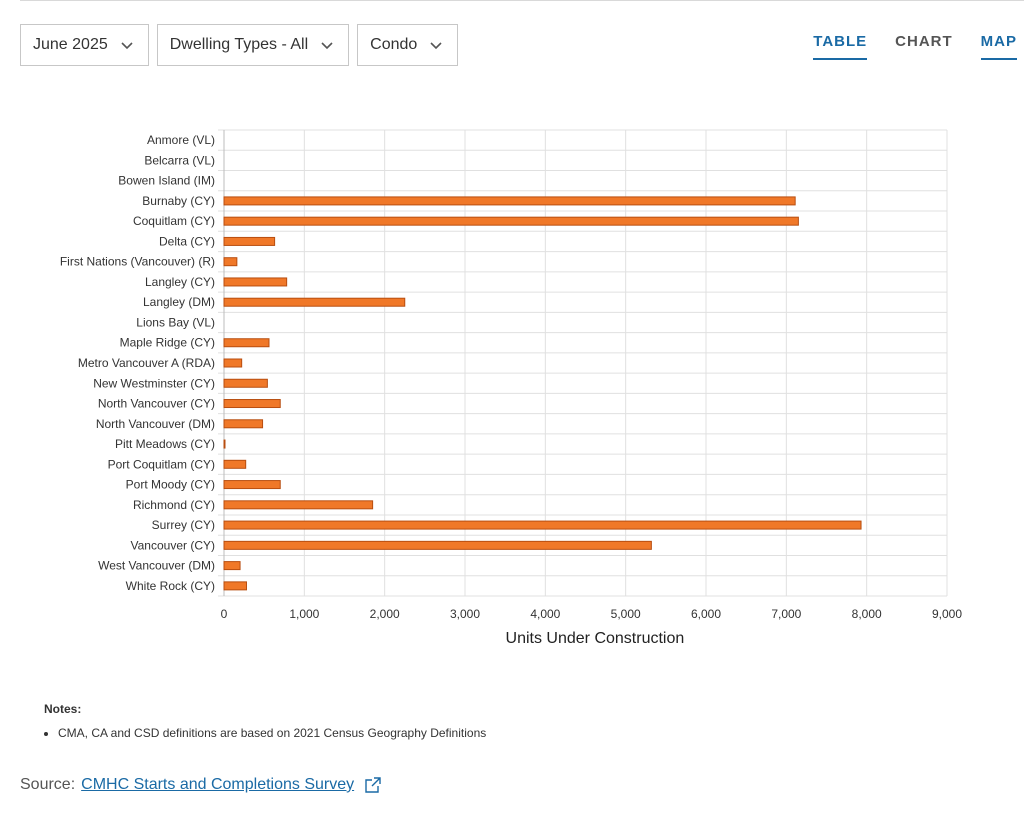 This screenshot has height=814, width=1024. I want to click on notes-title: Notes:, so click(63, 709).